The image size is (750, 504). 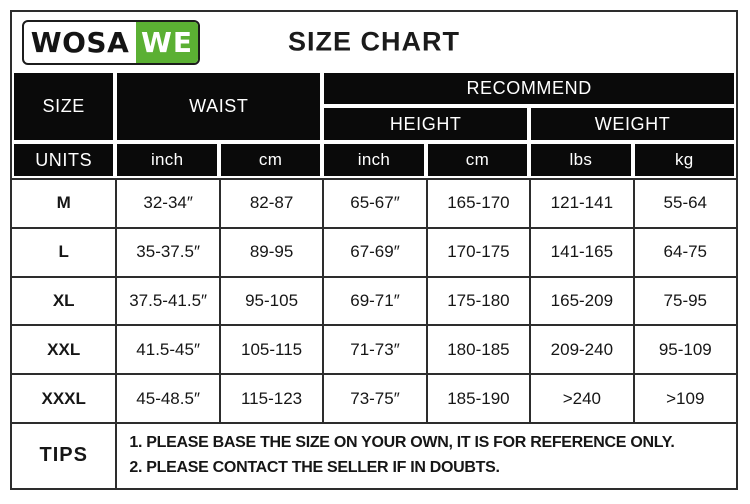 I want to click on value-cell: 115-123, so click(x=270, y=397).